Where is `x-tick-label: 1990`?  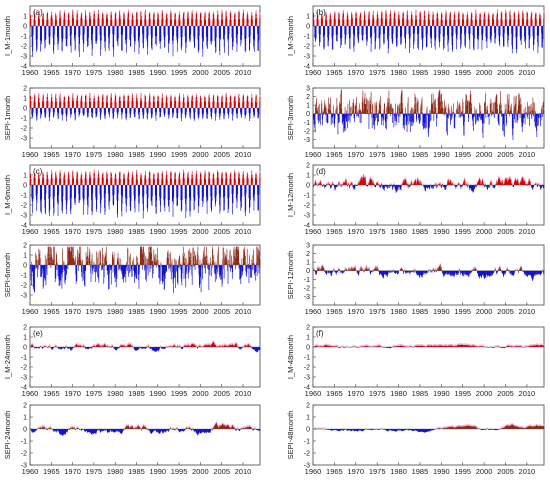 x-tick-label: 1990 is located at coordinates (157, 154).